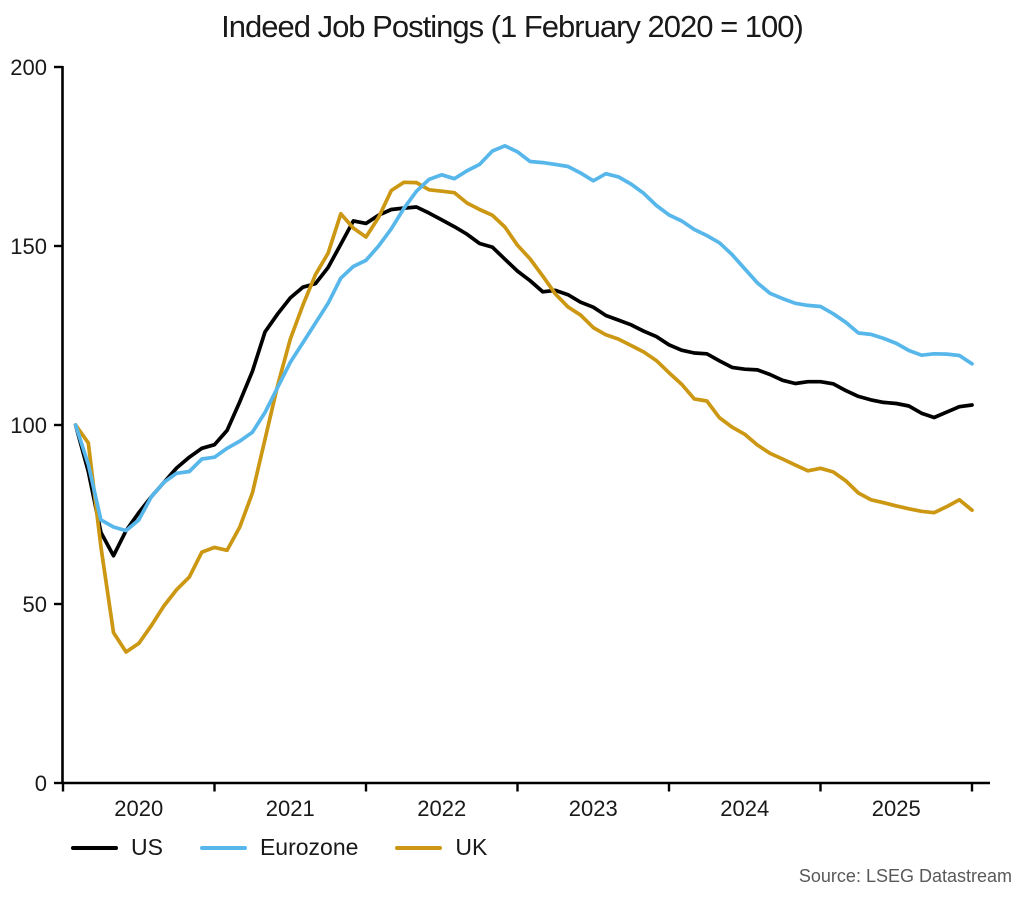 The width and height of the screenshot is (1024, 897). What do you see at coordinates (138, 808) in the screenshot?
I see `x-tick-label: 2020` at bounding box center [138, 808].